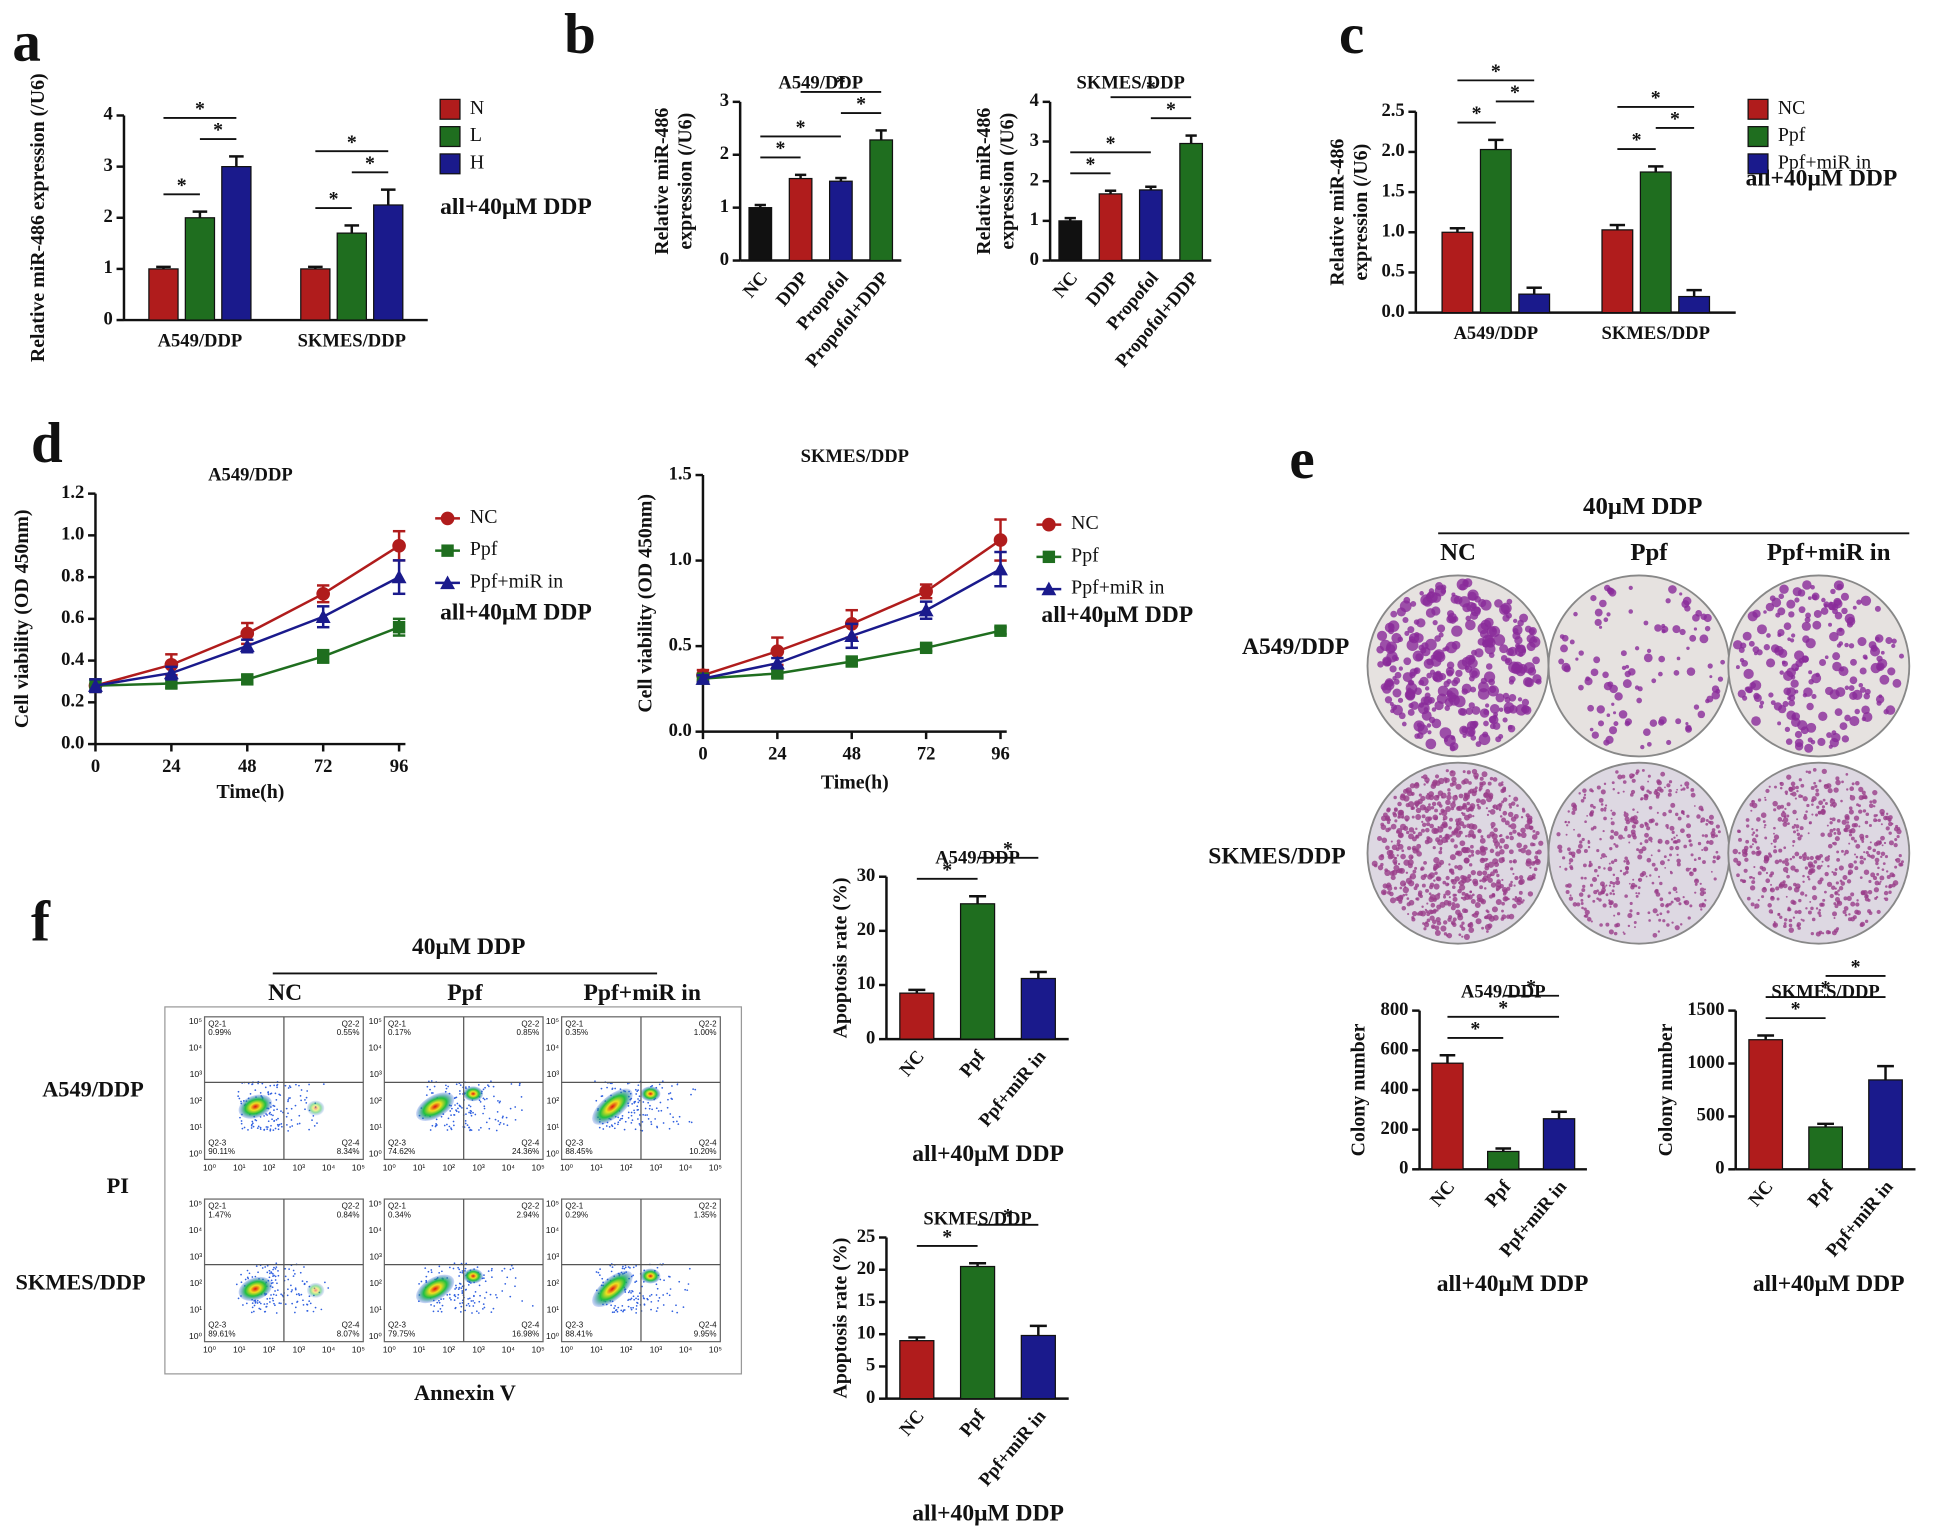 This screenshot has width=1944, height=1534. What do you see at coordinates (453, 1190) in the screenshot?
I see `flow-frame` at bounding box center [453, 1190].